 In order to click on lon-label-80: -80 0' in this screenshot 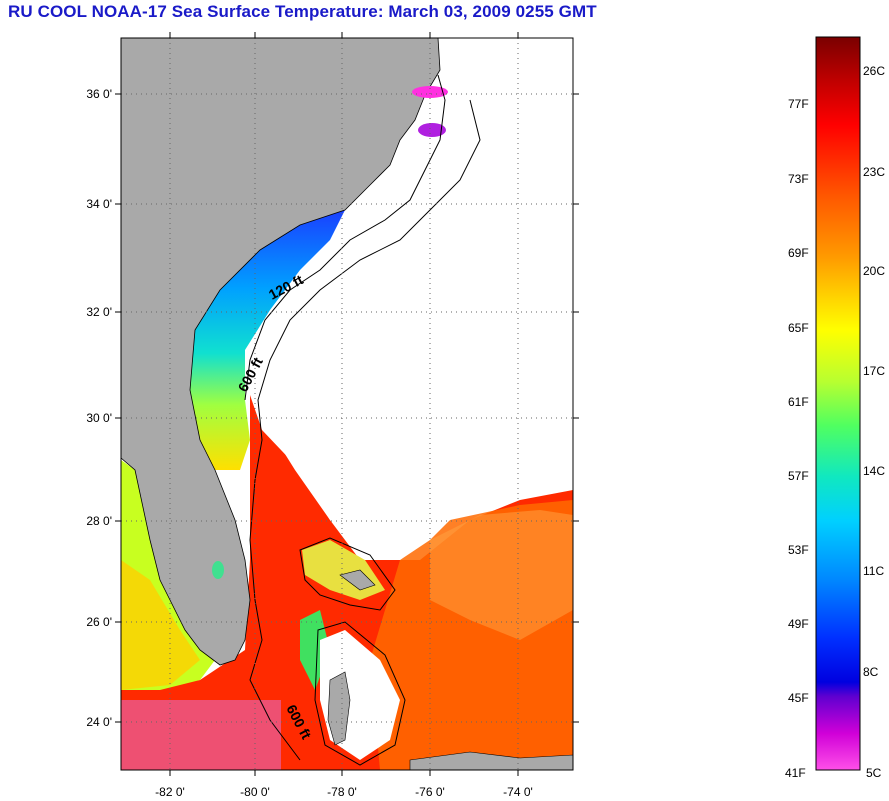, I will do `click(255, 792)`.